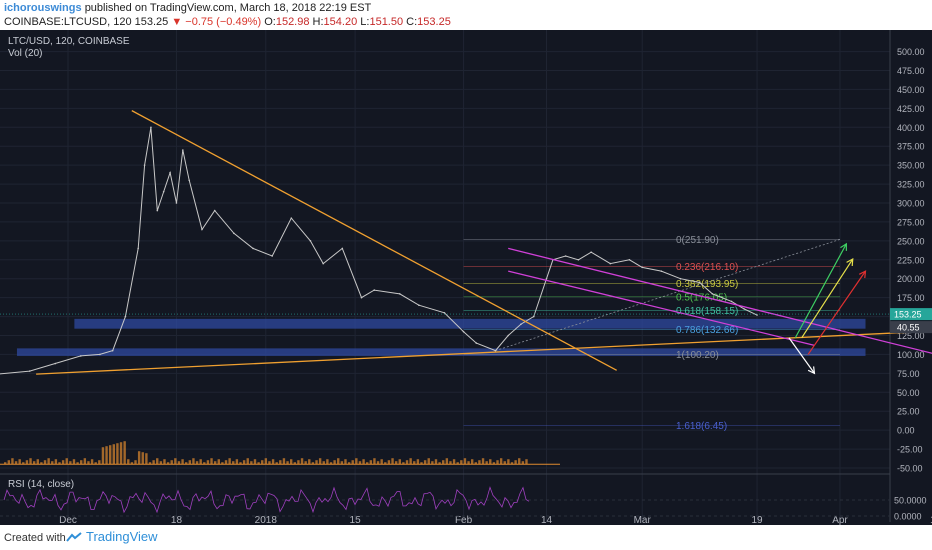  What do you see at coordinates (466, 537) in the screenshot?
I see `footer-bar: Created with TradingView` at bounding box center [466, 537].